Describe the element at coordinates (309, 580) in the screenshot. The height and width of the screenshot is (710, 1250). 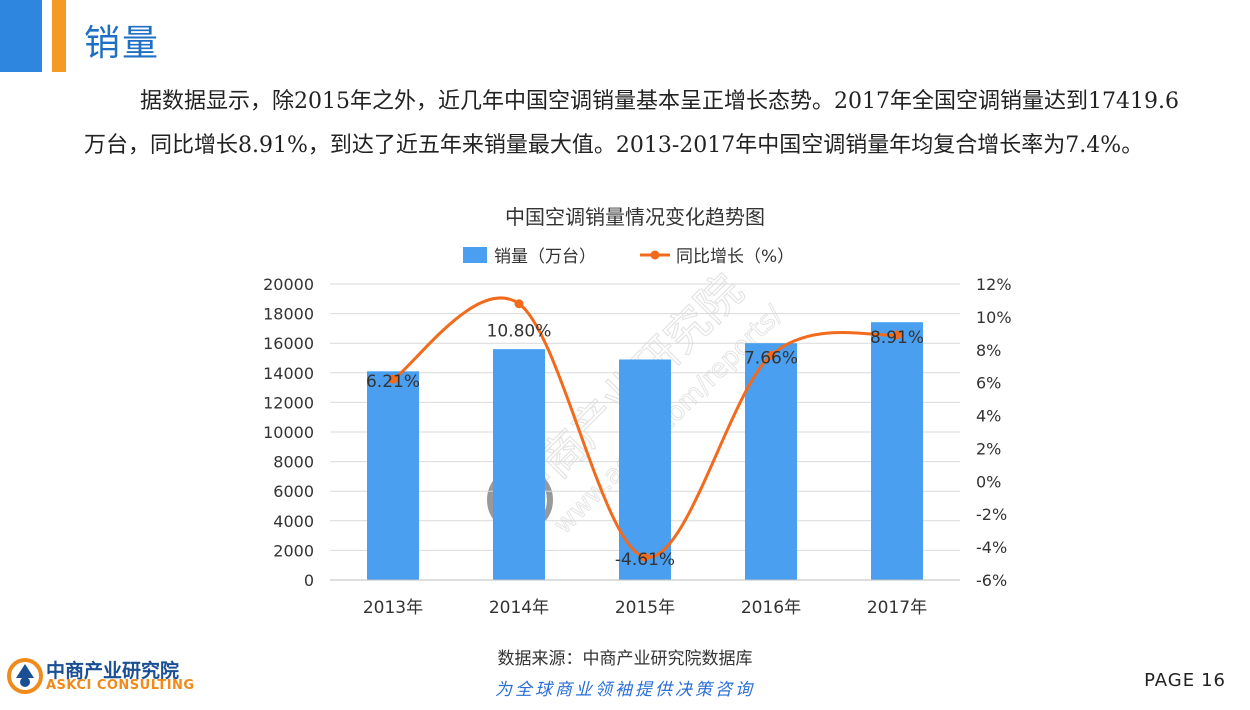
I see `y-left-tick-label: 0` at that location.